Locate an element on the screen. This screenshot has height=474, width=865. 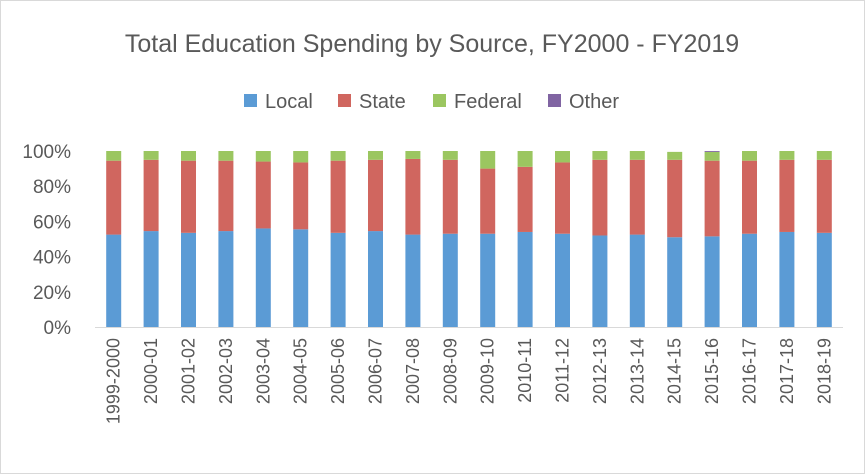
x-tick-label: 2014-15 is located at coordinates (675, 371).